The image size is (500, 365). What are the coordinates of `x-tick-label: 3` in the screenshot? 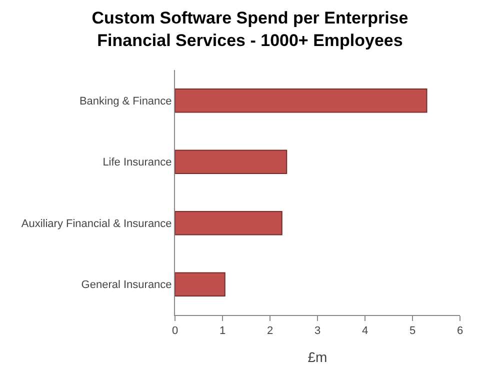 It's located at (317, 331).